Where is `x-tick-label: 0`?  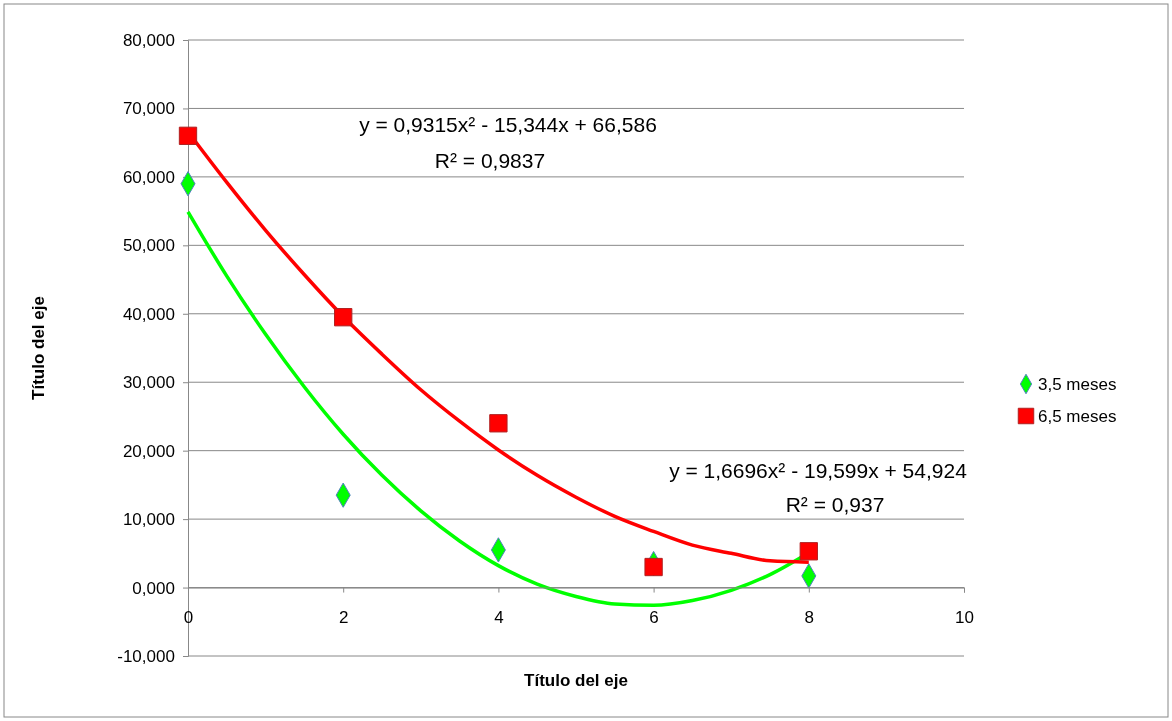 x-tick-label: 0 is located at coordinates (188, 617).